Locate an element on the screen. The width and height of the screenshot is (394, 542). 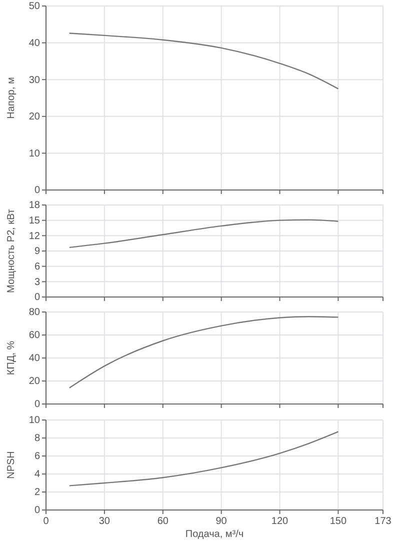
x-tick-label: 120 is located at coordinates (280, 521).